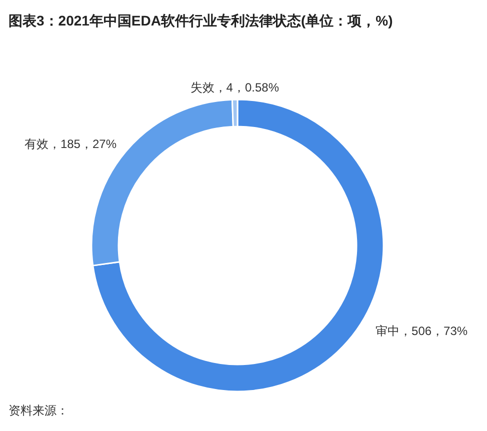  Describe the element at coordinates (70, 143) in the screenshot. I see `slice-label: 有效，185，27%` at that location.